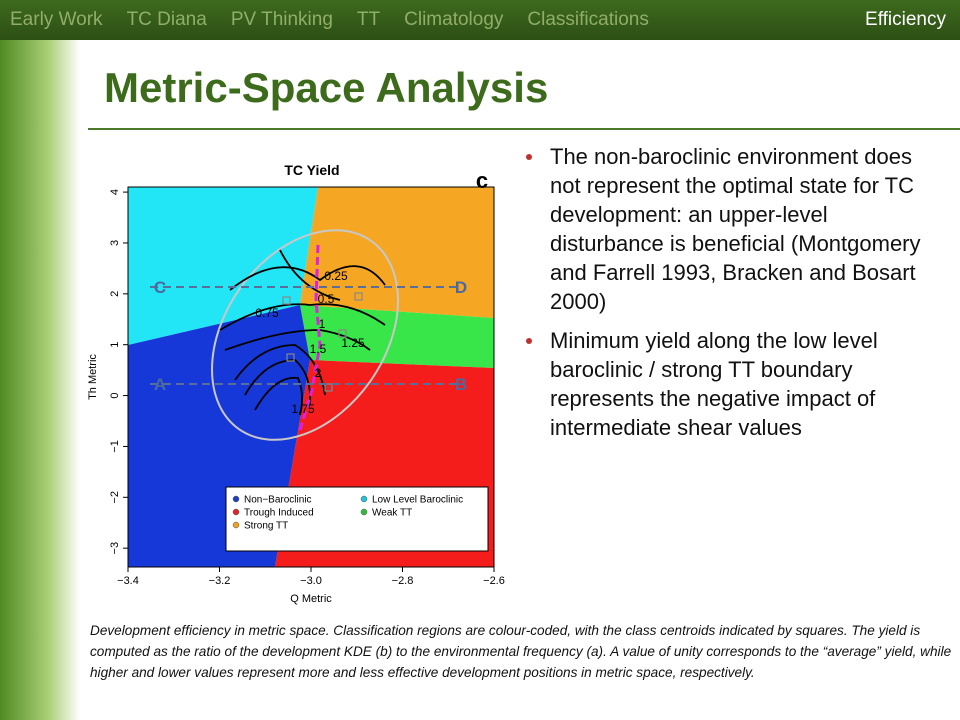 Image resolution: width=960 pixels, height=720 pixels. Describe the element at coordinates (417, 500) in the screenshot. I see `legend-label: Low Level Baroclinic` at that location.